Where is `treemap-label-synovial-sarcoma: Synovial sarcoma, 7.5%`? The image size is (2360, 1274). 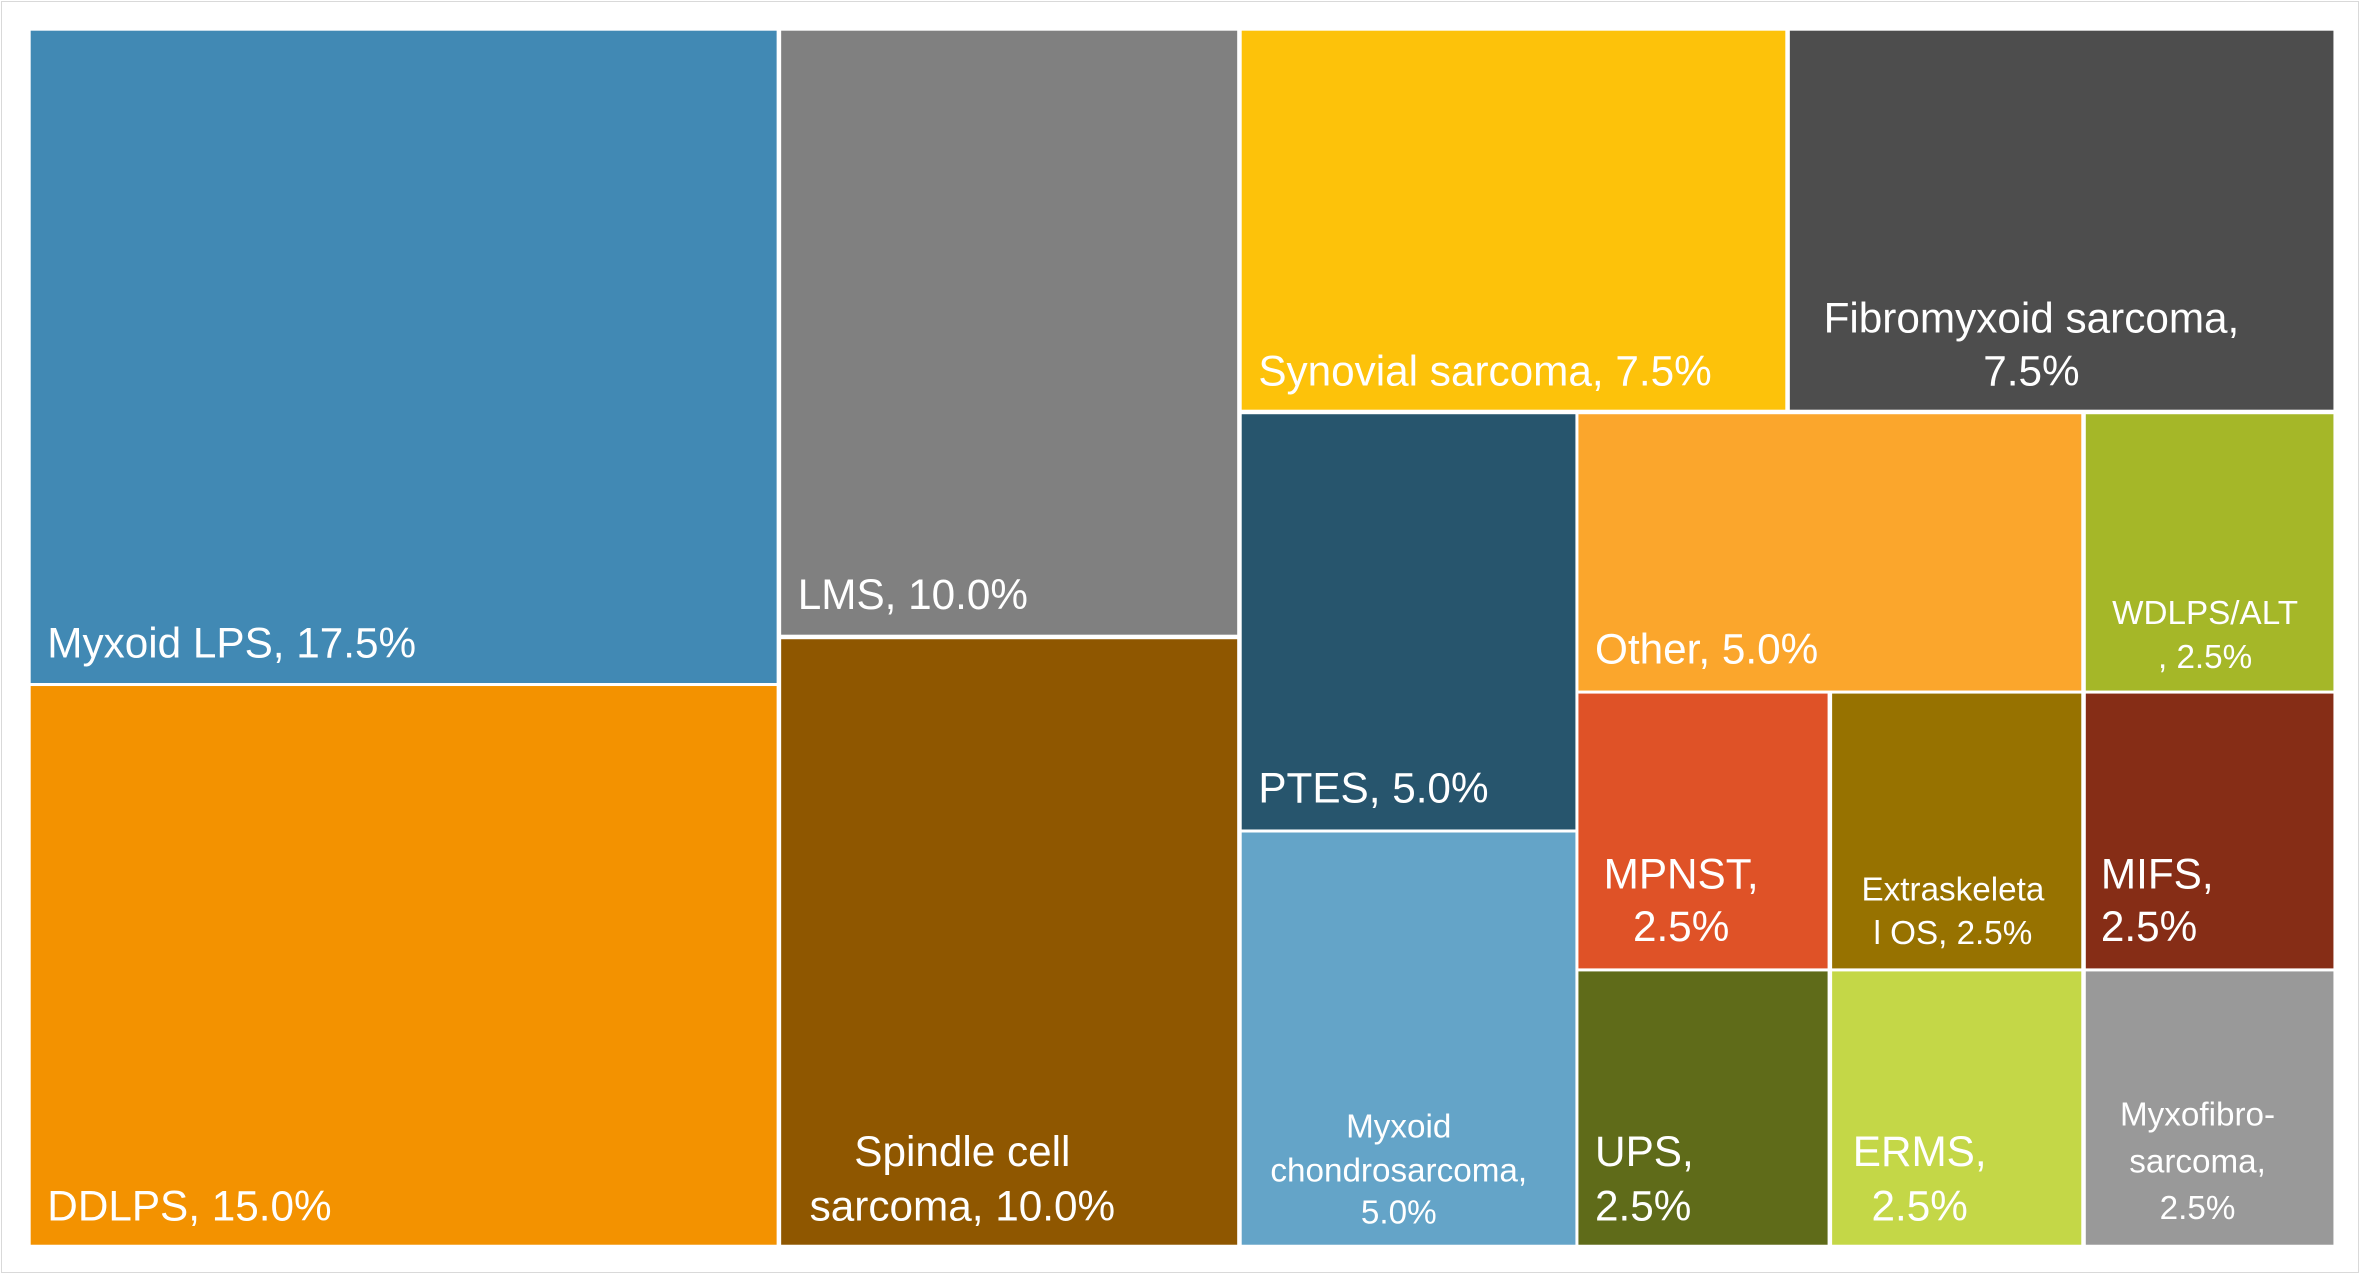
treemap-label-synovial-sarcoma: Synovial sarcoma, 7.5% is located at coordinates (1484, 371).